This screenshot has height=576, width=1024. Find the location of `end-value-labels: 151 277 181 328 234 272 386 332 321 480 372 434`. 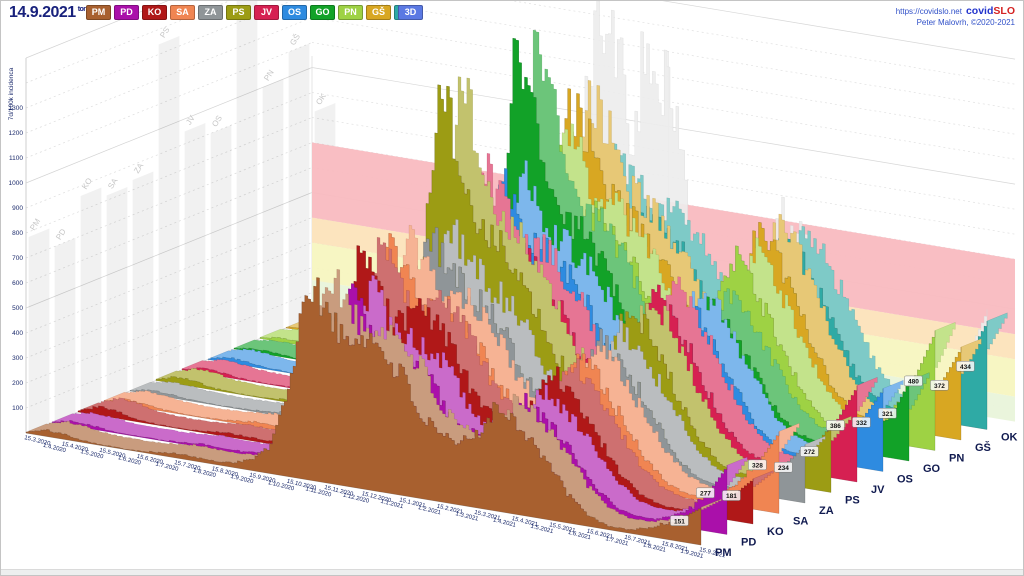

end-value-labels: 151 277 181 328 234 272 386 332 321 480 372 434 is located at coordinates (822, 443).